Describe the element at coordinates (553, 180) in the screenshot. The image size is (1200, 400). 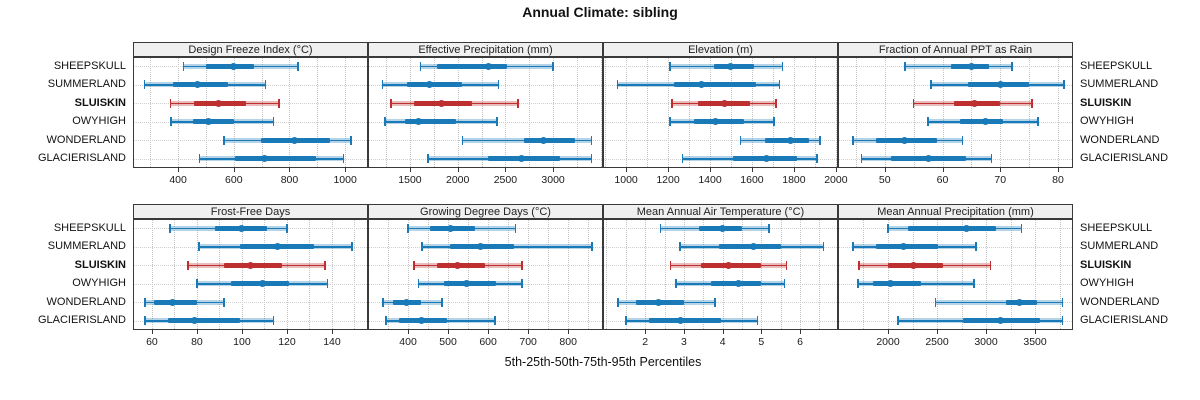
I see `axis-tick-label: 3000` at that location.